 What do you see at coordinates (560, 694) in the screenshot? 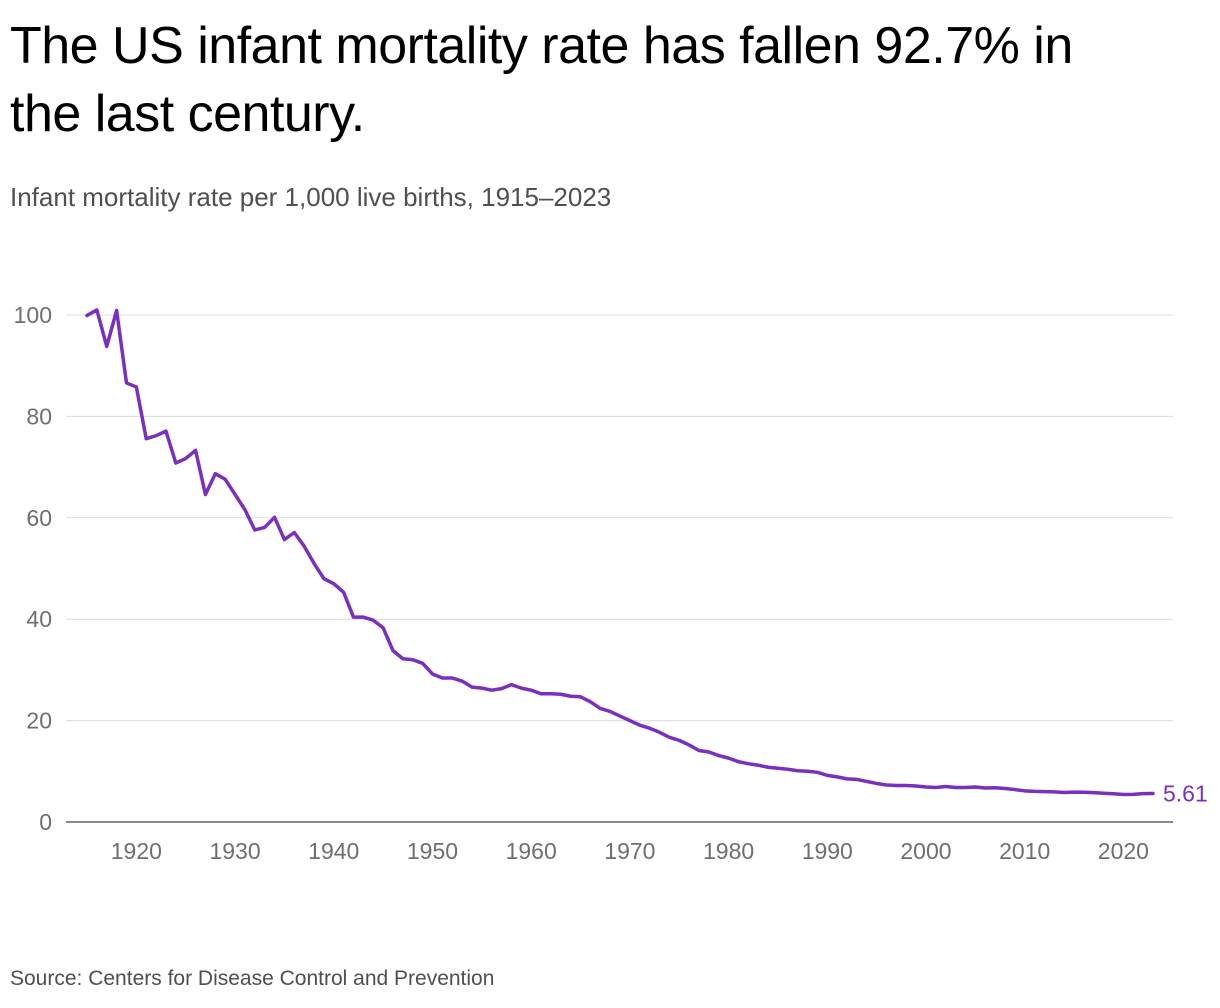
I see `data-point-1963` at bounding box center [560, 694].